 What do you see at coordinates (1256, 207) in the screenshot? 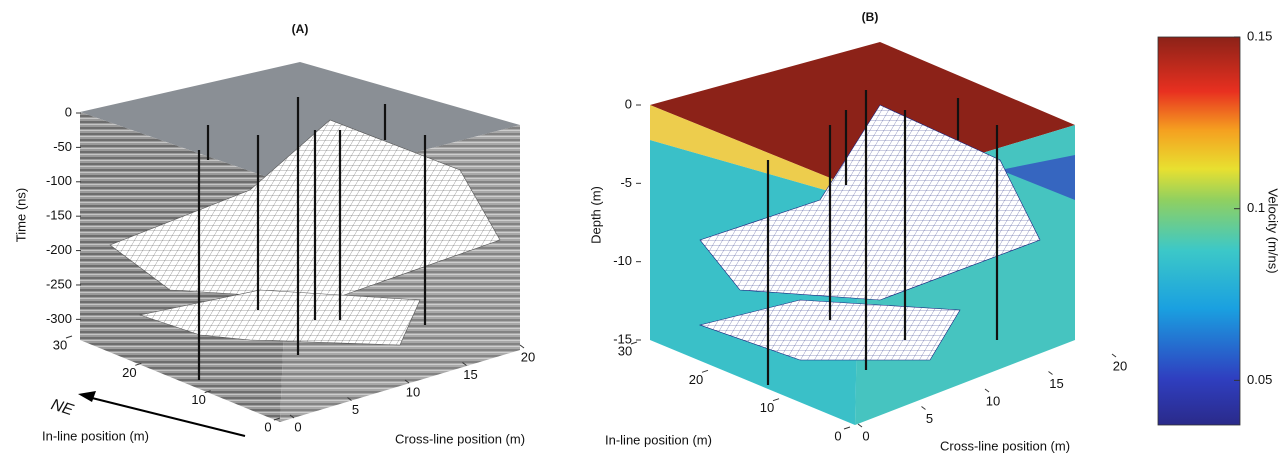
I see `colorbar-tick-label: 0.1` at bounding box center [1256, 207].